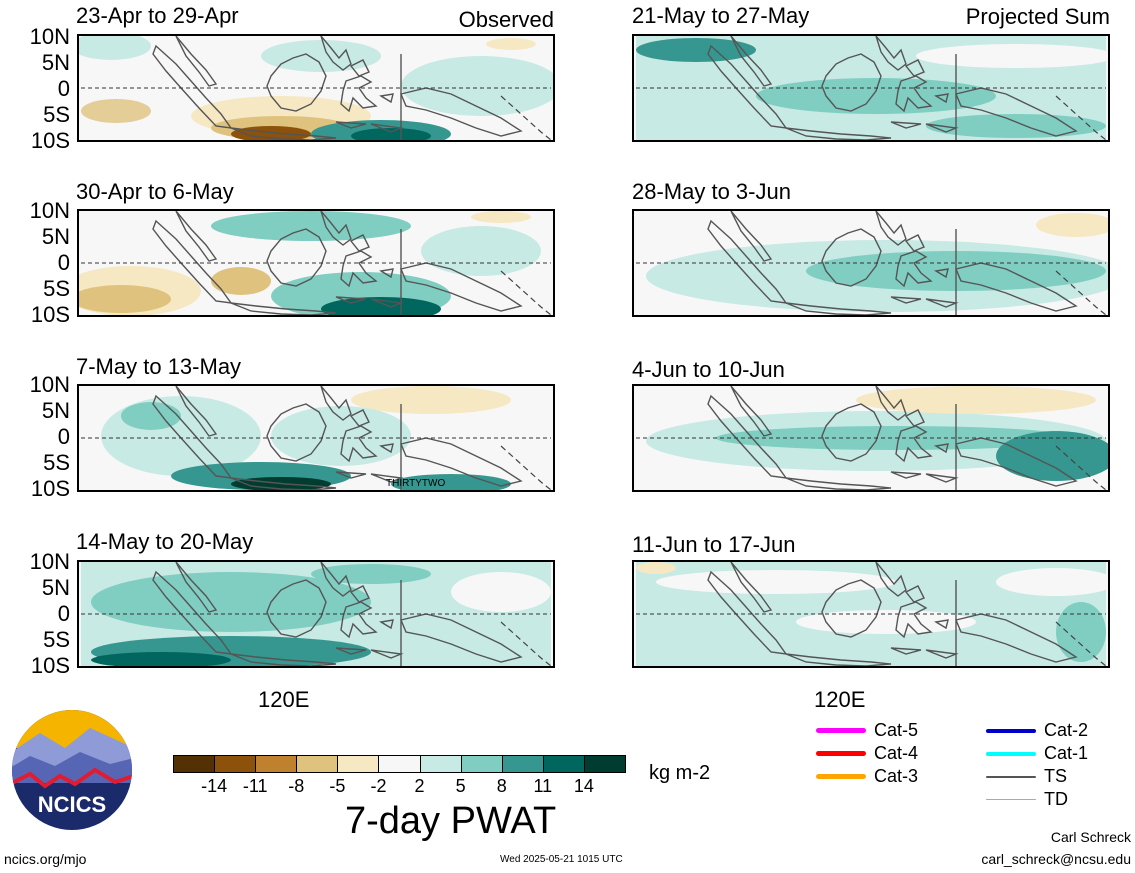 This screenshot has width=1135, height=873. I want to click on panel-title: 28-May to 3-Jun, so click(711, 191).